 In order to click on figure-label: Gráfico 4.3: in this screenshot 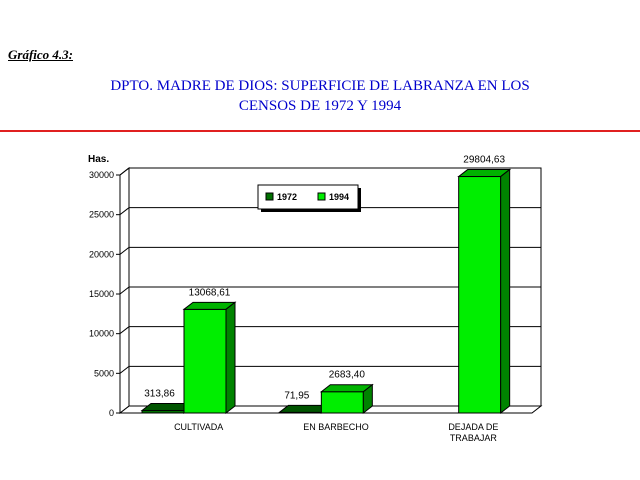, I will do `click(40, 54)`.